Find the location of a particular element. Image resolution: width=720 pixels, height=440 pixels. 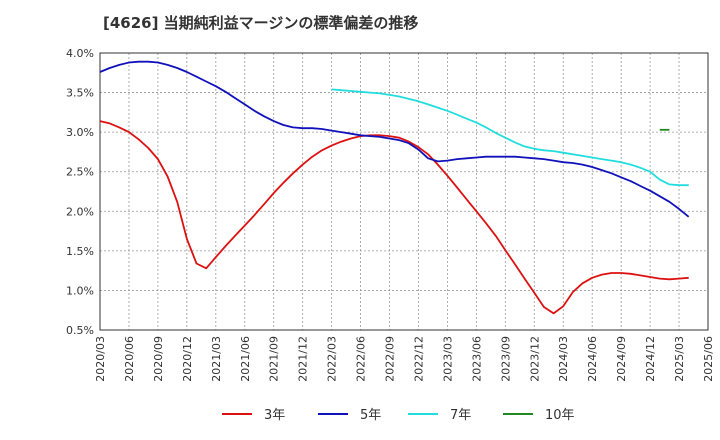

x-tick-label: 2025/06 is located at coordinates (708, 359).